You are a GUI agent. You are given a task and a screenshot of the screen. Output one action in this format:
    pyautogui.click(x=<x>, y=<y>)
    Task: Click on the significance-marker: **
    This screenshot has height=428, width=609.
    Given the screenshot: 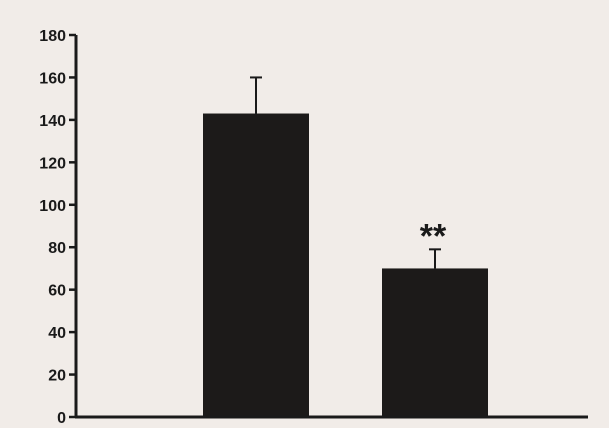 What is the action you would take?
    pyautogui.click(x=433, y=236)
    